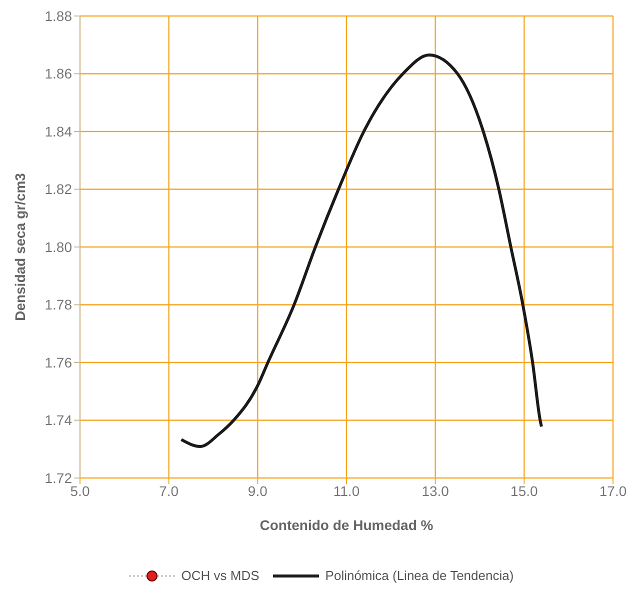  Describe the element at coordinates (58, 74) in the screenshot. I see `y-tick-label: 1.86` at that location.